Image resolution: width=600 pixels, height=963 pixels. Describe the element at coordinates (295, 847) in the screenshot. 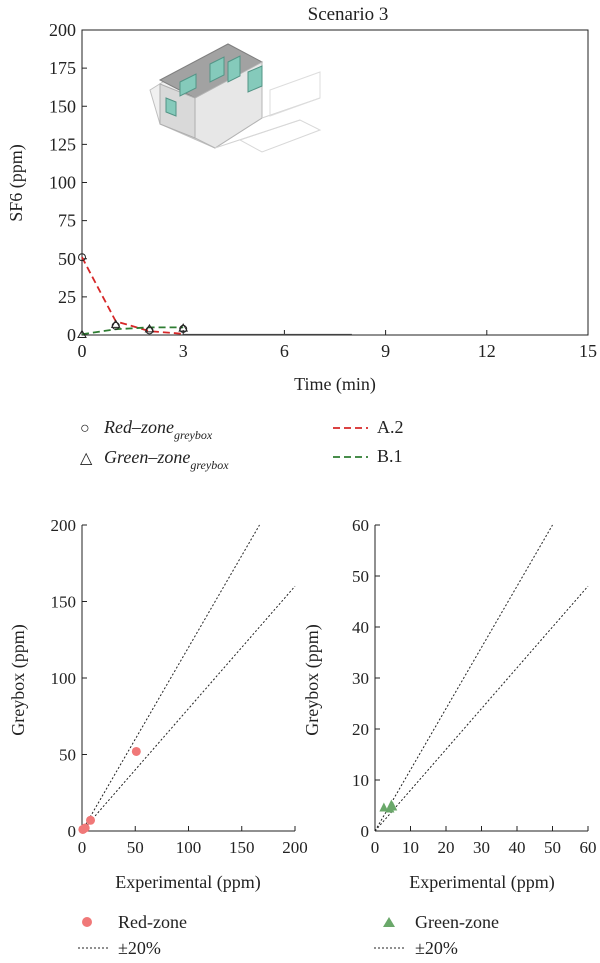

I see `x-tick-label: 200` at that location.